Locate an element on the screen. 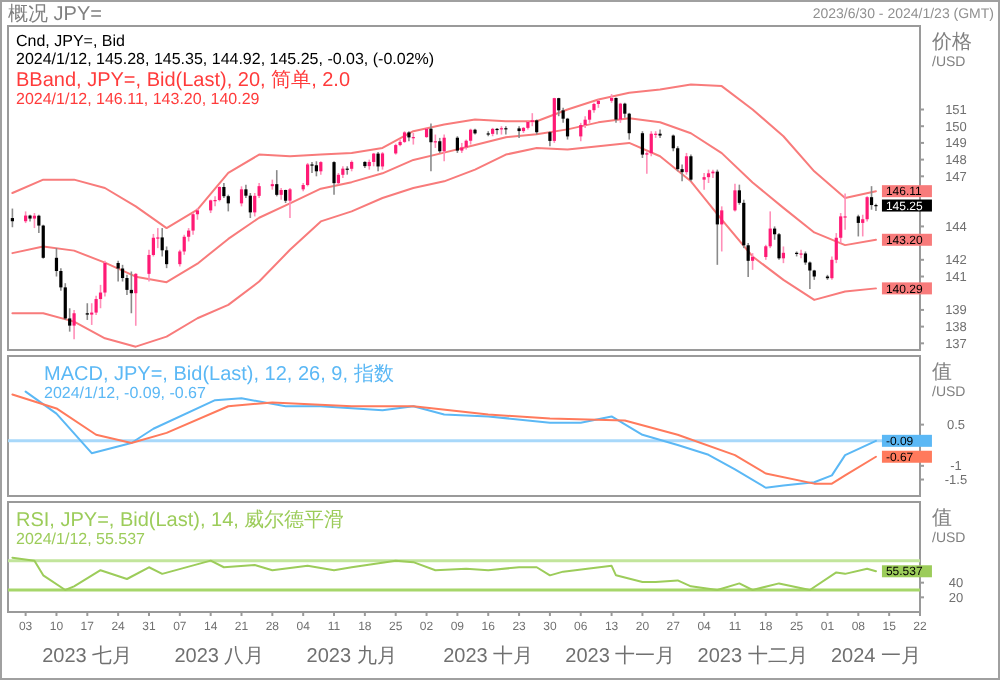 The height and width of the screenshot is (680, 1000). chart-title: RSI, JPY=, Bid(Last), 14, 威尔德平滑 is located at coordinates (180, 520).